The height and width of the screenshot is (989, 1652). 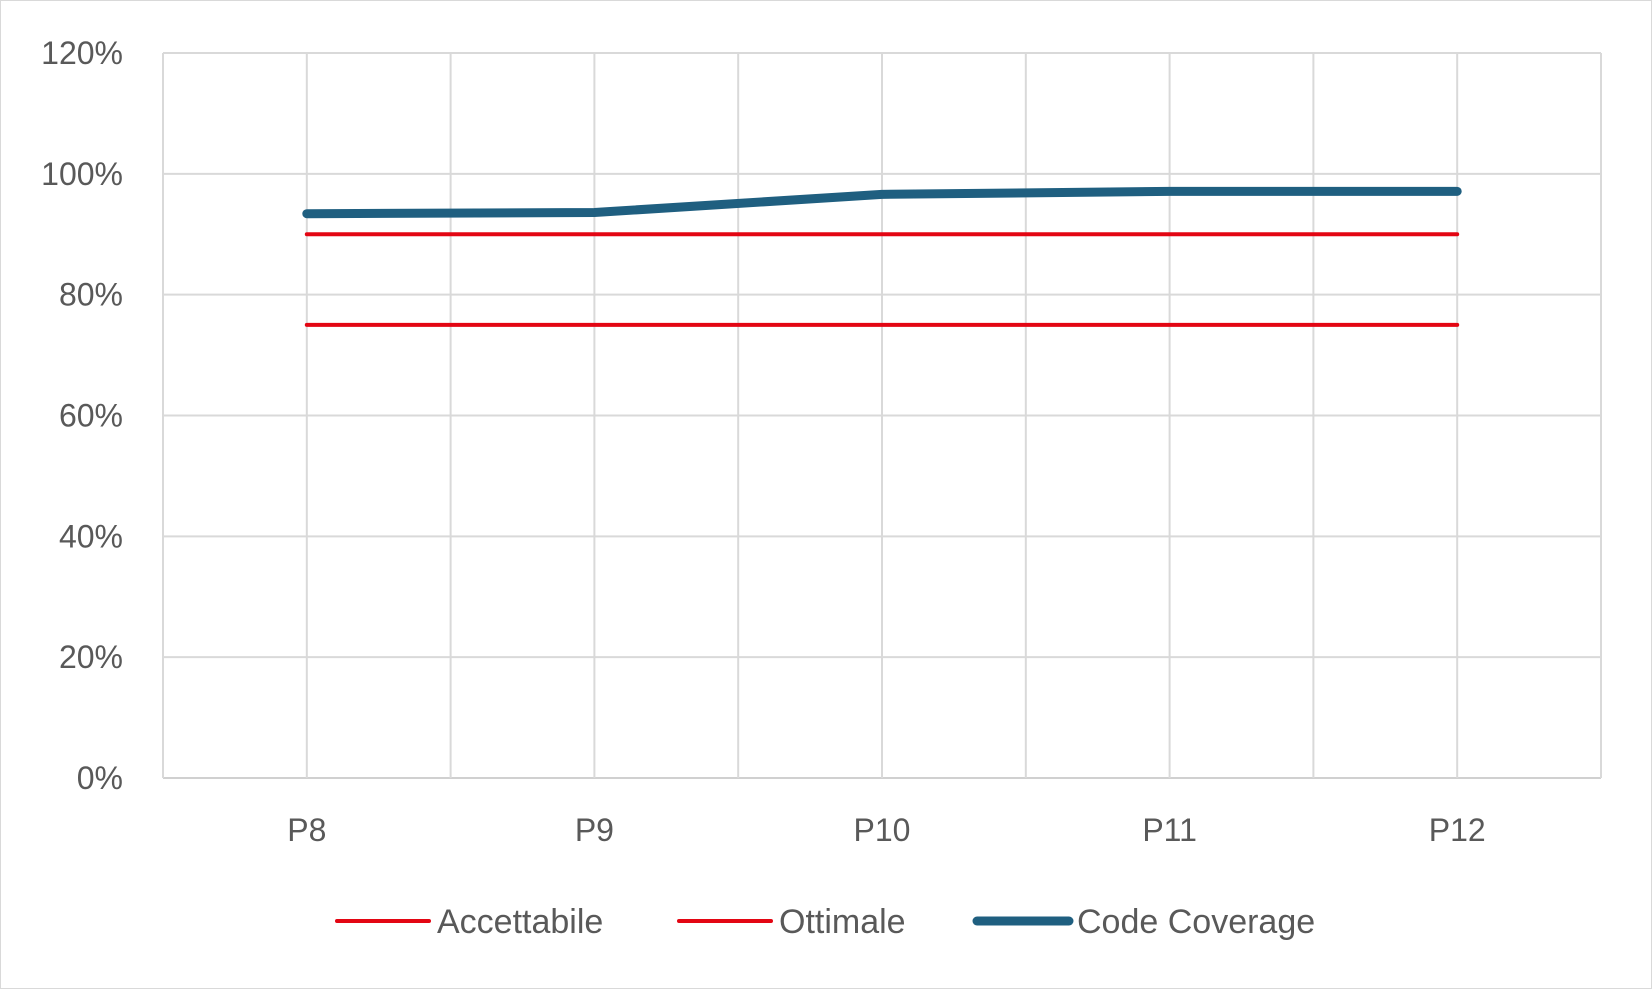 I want to click on x-axis-ticks: P8 P9 P10 P11 P12, so click(x=886, y=830).